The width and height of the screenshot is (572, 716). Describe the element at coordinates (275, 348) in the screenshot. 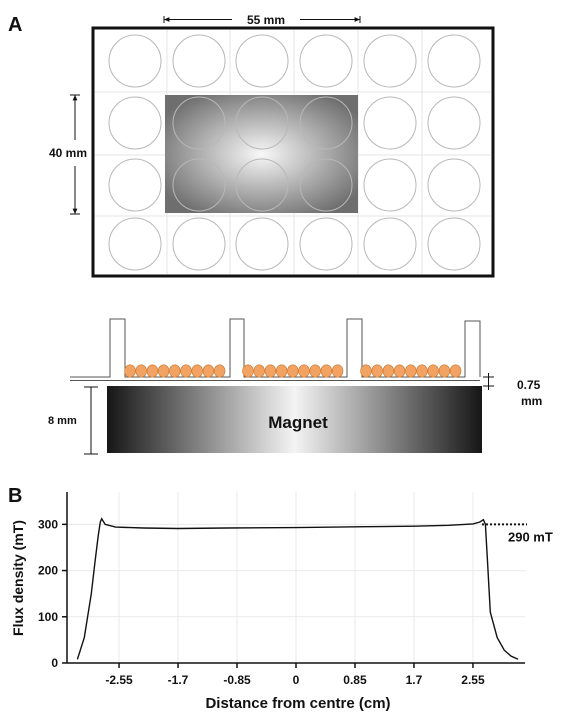

I see `plate-cross-section` at that location.